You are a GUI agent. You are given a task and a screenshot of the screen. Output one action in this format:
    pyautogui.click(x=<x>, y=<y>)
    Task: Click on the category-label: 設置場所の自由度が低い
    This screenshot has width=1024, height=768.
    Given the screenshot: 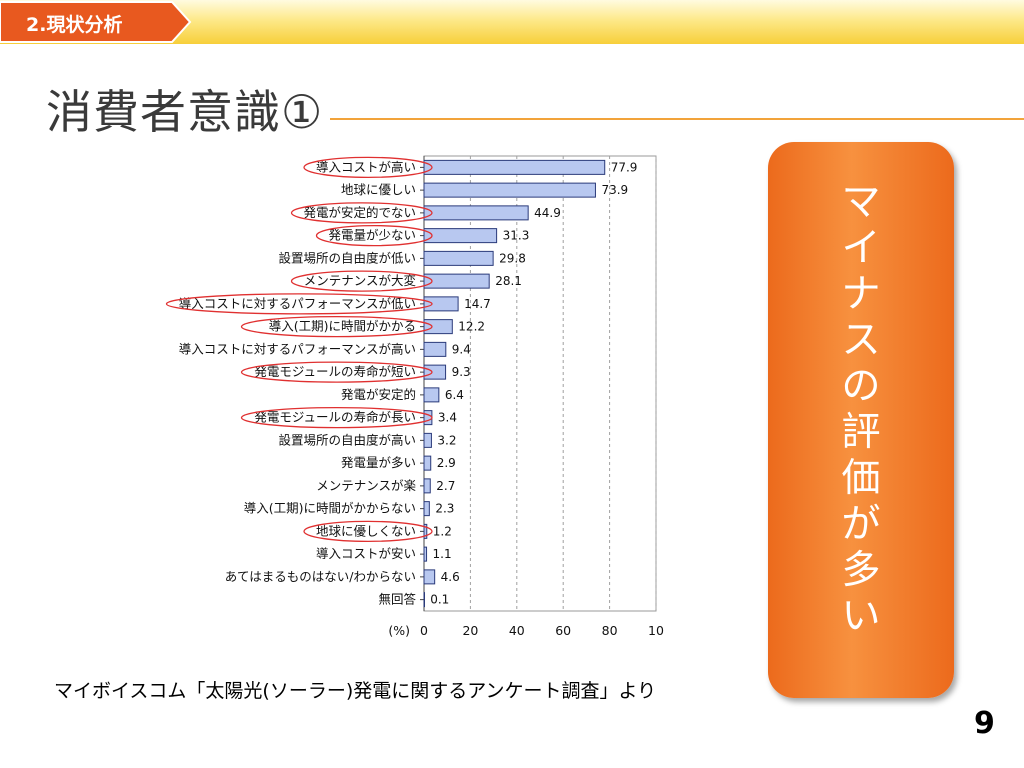 What is the action you would take?
    pyautogui.click(x=347, y=257)
    